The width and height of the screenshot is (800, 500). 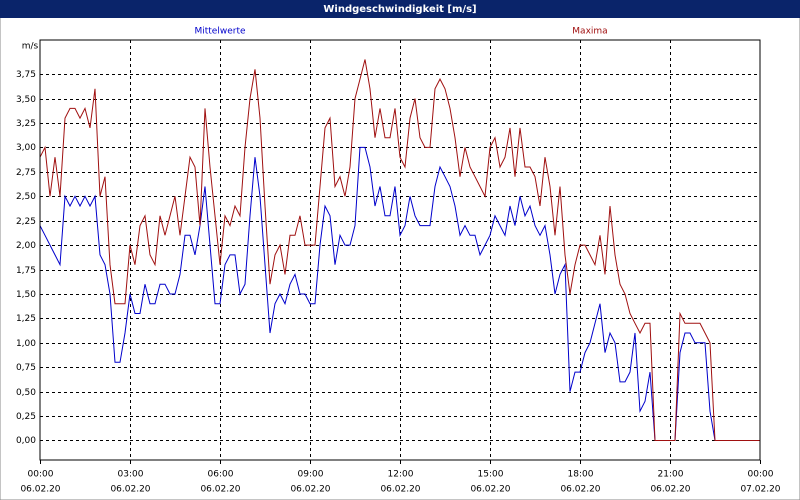 What do you see at coordinates (26, 271) in the screenshot?
I see `y-tick-label: 1,75` at bounding box center [26, 271].